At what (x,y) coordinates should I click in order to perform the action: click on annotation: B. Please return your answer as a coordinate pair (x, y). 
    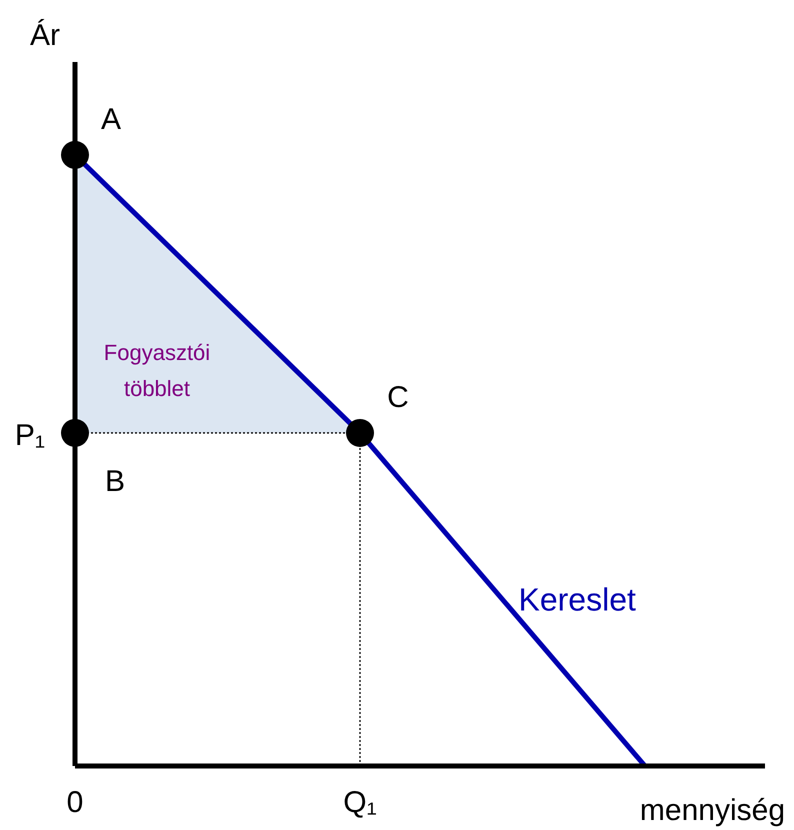
    Looking at the image, I should click on (115, 481).